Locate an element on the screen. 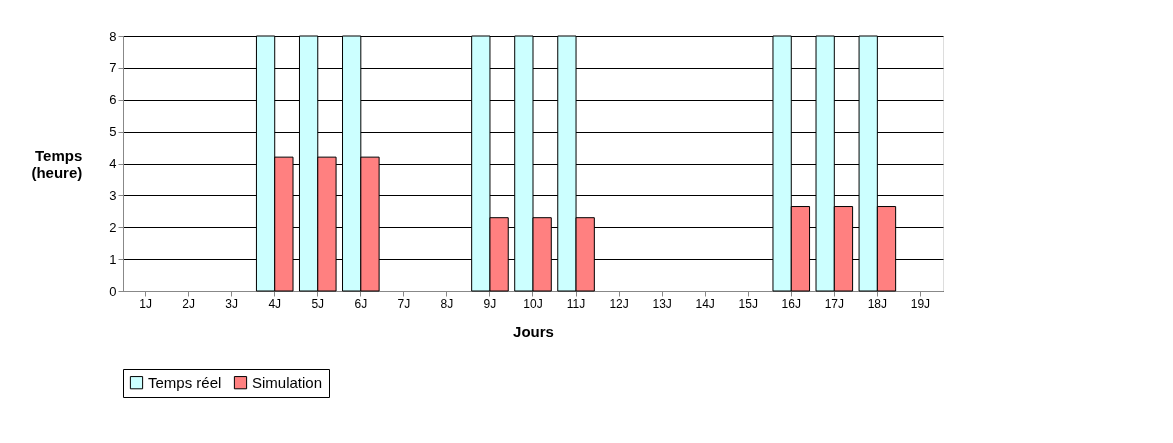 The image size is (1173, 443). y-tick-label: 1 is located at coordinates (113, 259).